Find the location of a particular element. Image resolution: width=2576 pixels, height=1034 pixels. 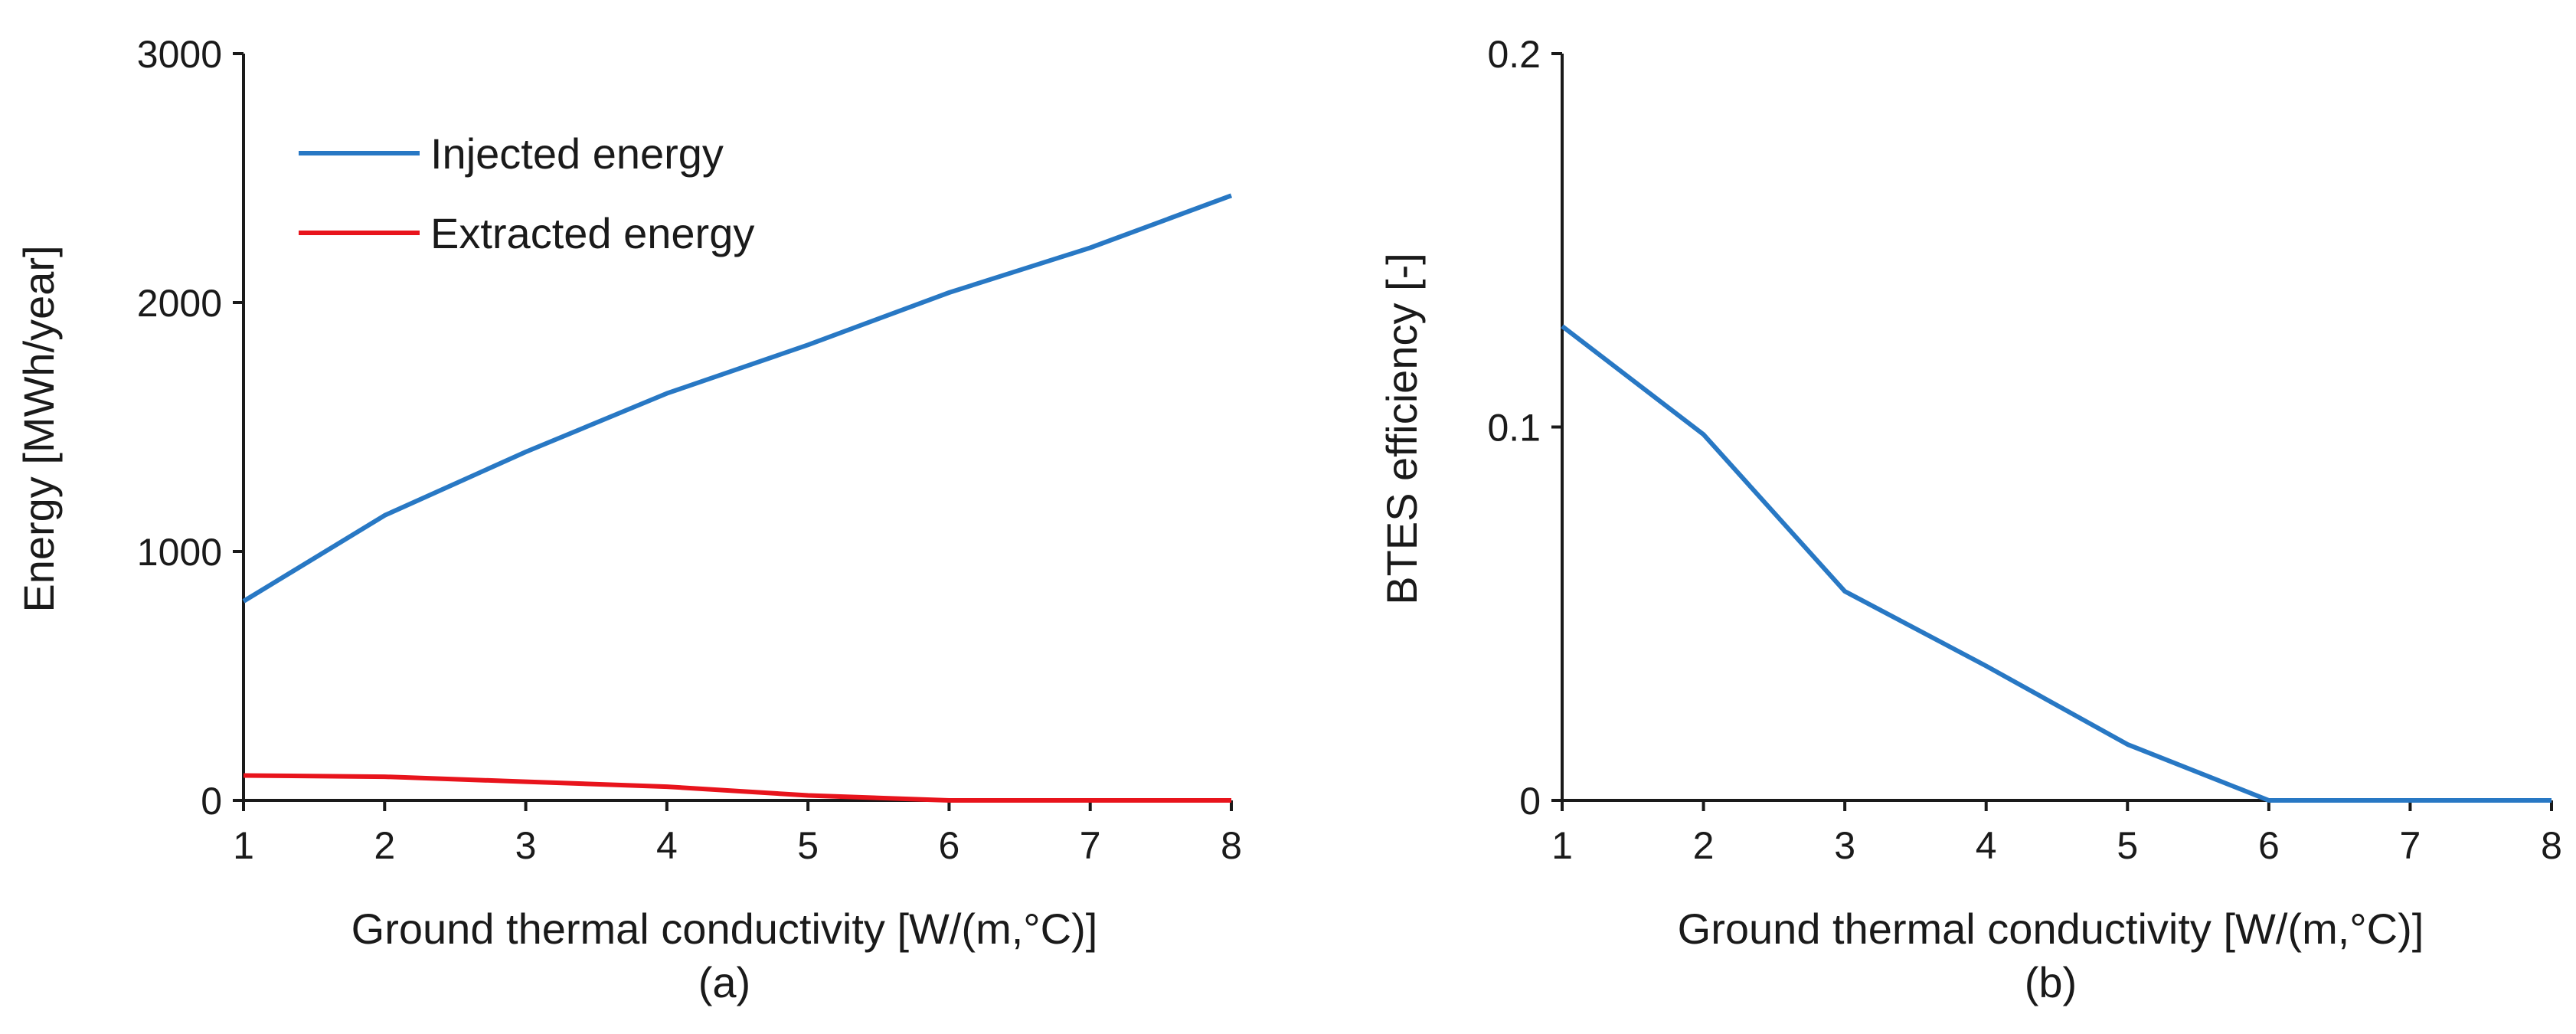

chart-a-caption: (a) is located at coordinates (724, 982).